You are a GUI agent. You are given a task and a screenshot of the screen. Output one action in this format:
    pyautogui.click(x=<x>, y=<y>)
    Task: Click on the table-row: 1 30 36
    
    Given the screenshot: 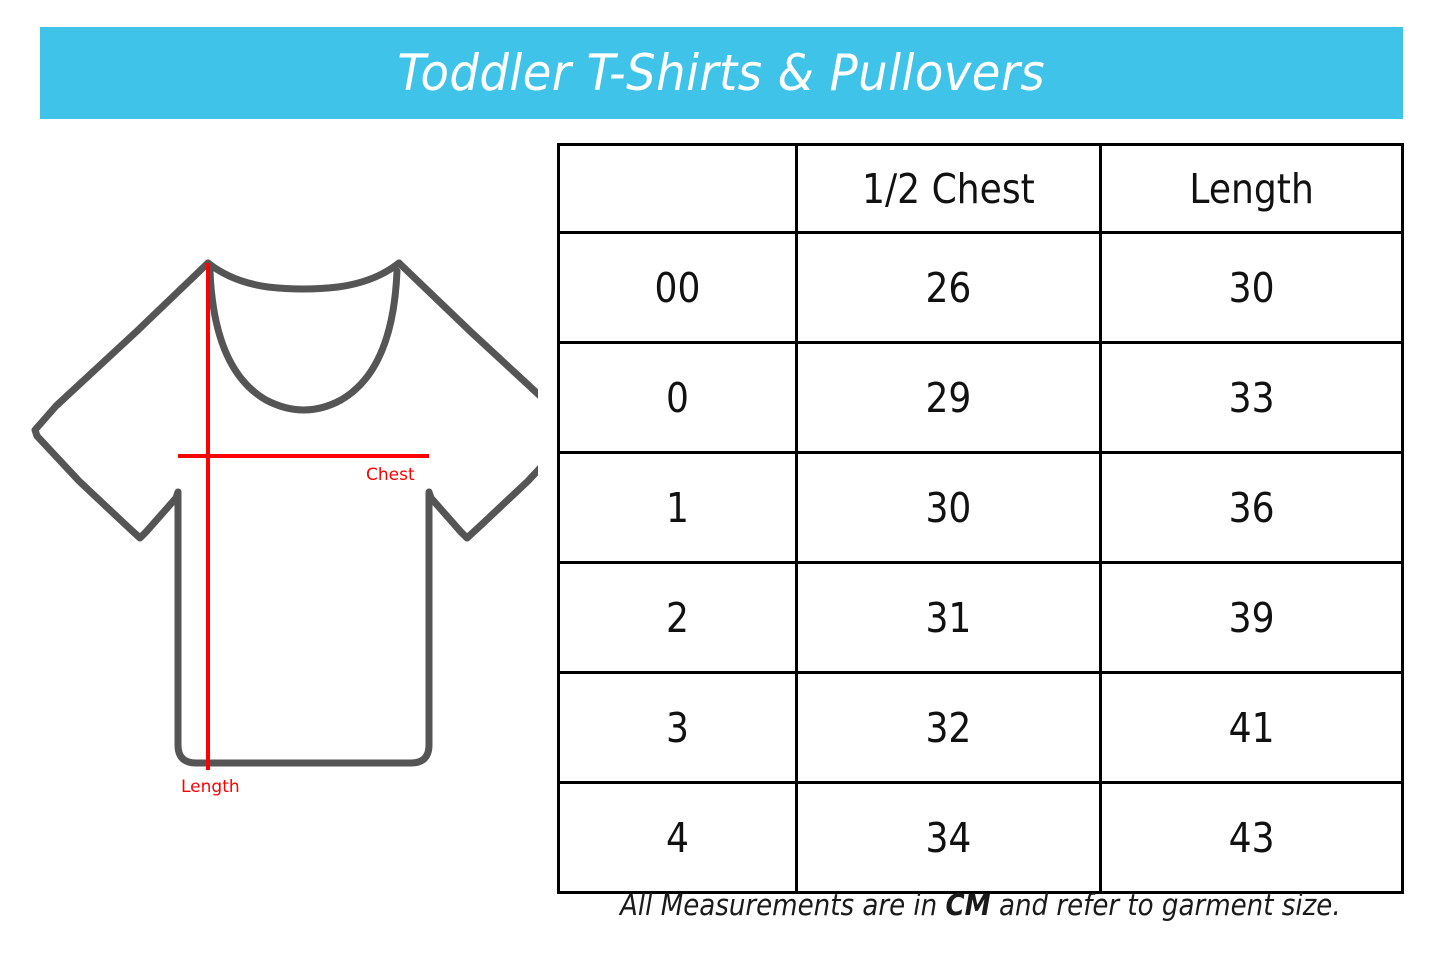 What is the action you would take?
    pyautogui.click(x=981, y=507)
    